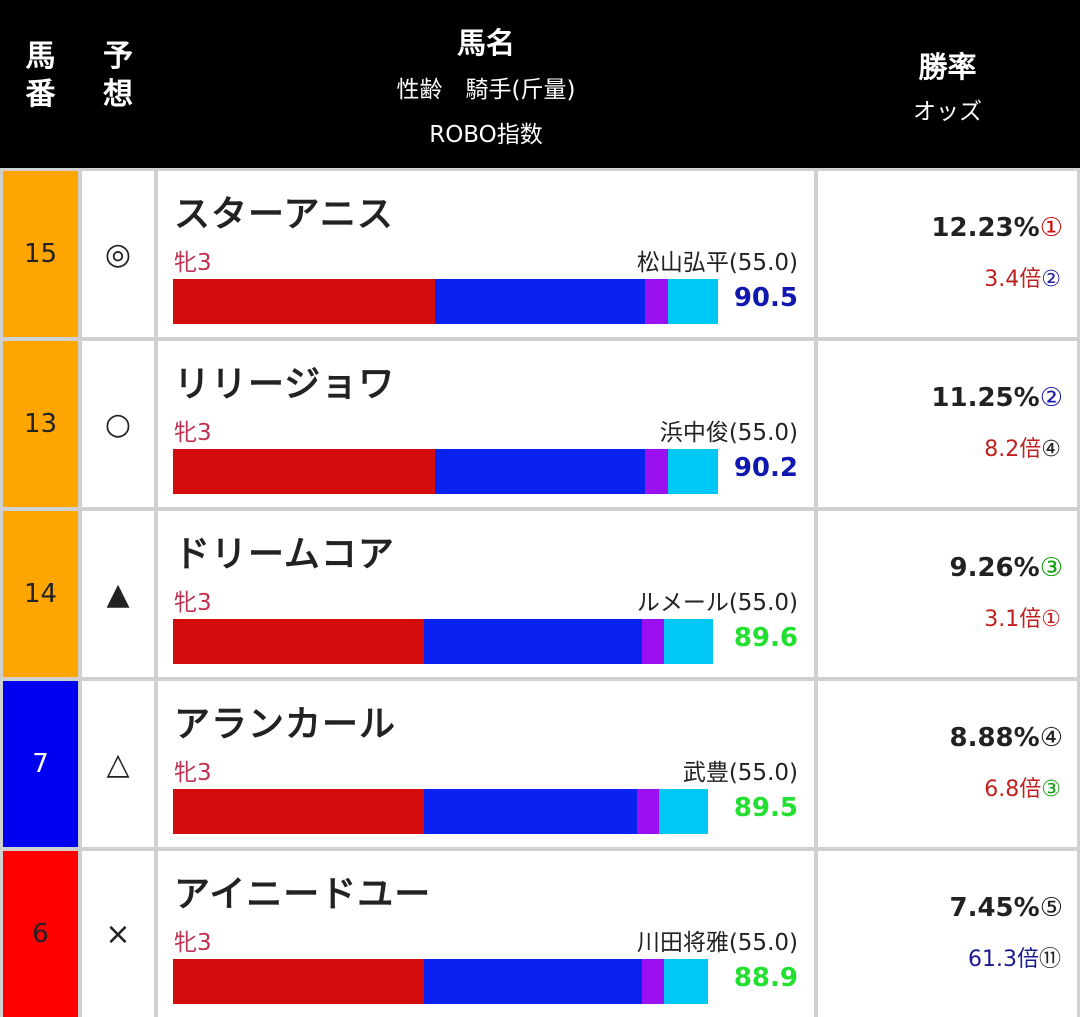 Image resolution: width=1080 pixels, height=1017 pixels. Describe the element at coordinates (486, 254) in the screenshot. I see `horse-info: スターアニス 牝3 松山弘平(55.0) 90.5` at that location.